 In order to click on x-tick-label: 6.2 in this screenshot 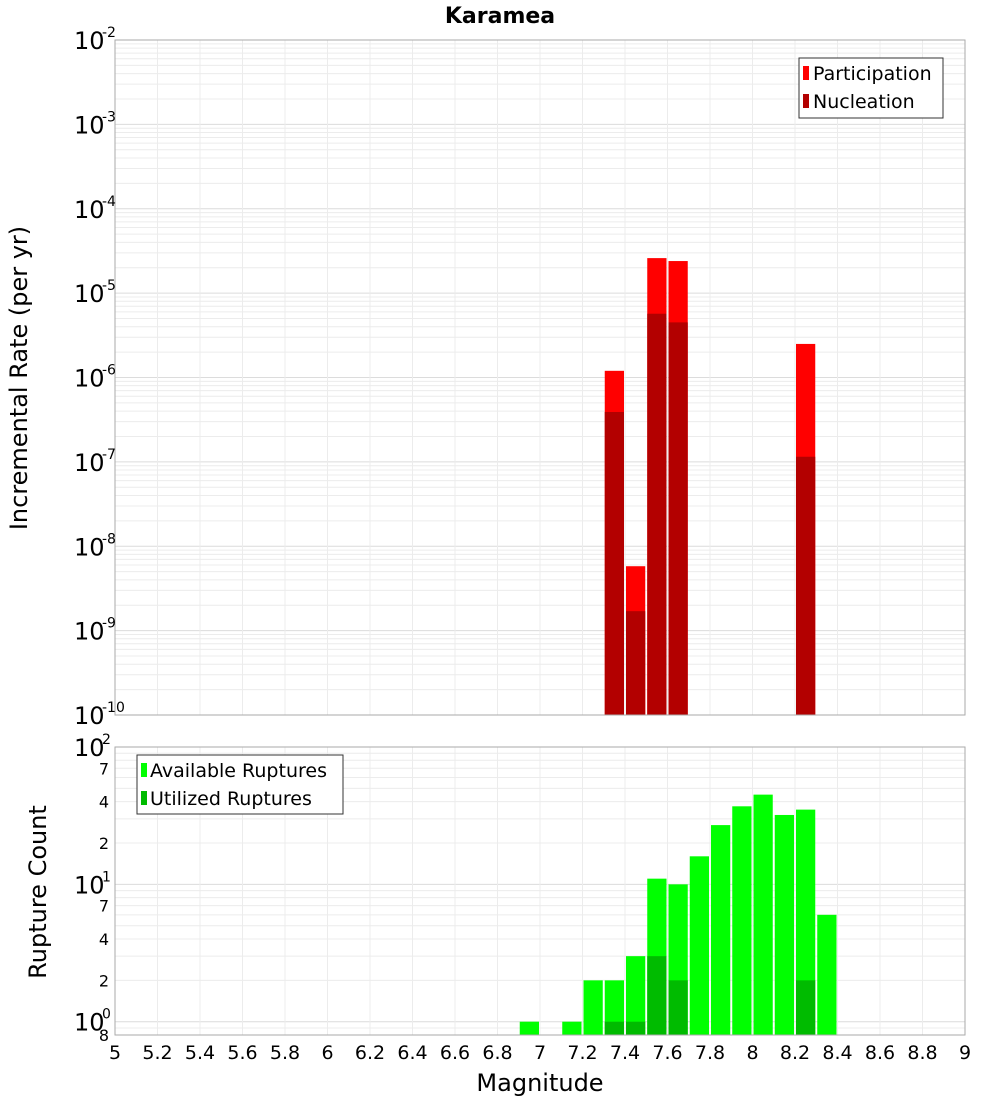, I will do `click(370, 1053)`.